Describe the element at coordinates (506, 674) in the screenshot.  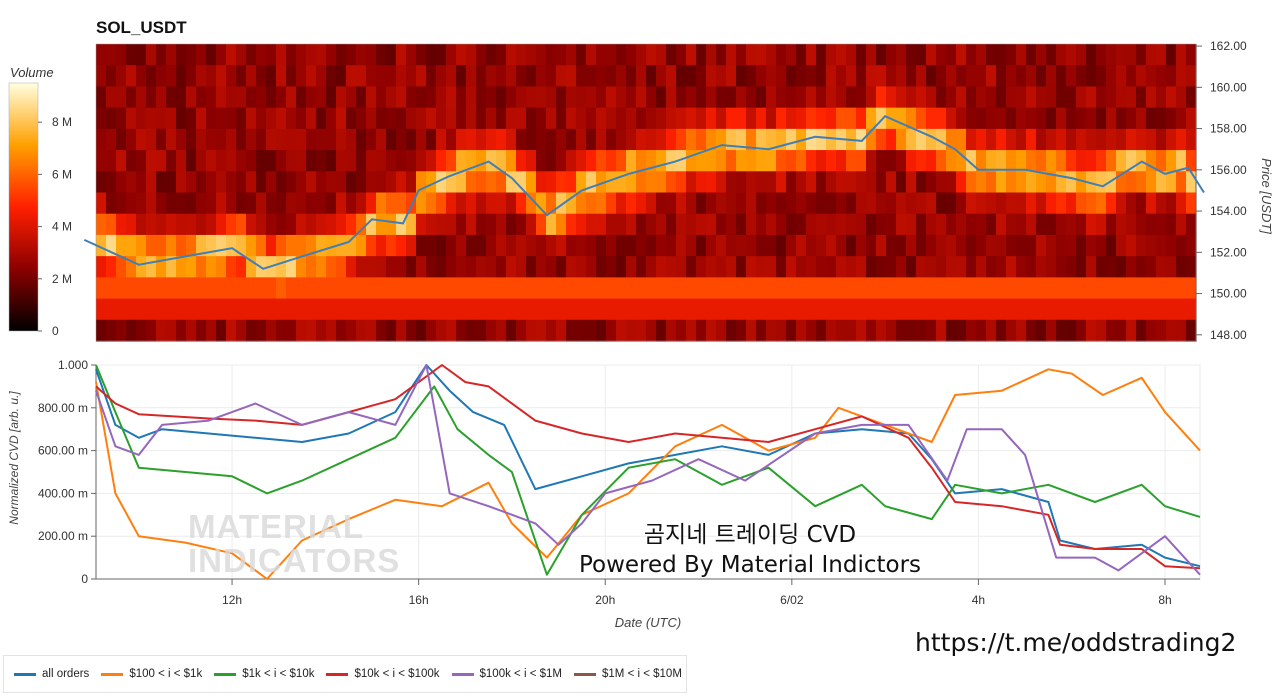
I see `legend-item: $100k < i < $1M` at that location.